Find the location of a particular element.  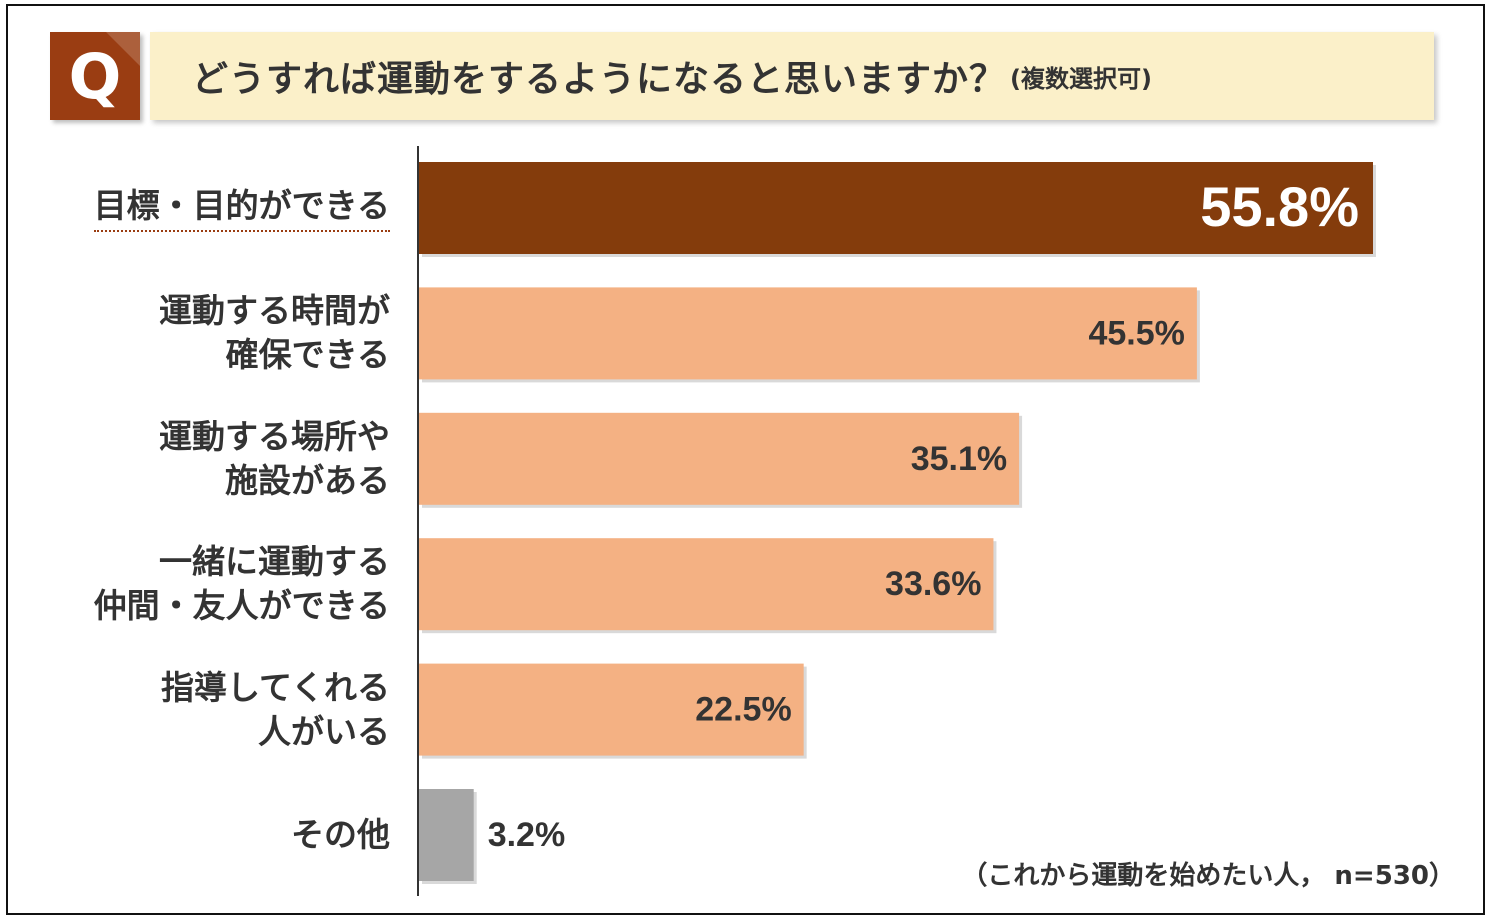

category-label-line: 一緒に運動する is located at coordinates (274, 562).